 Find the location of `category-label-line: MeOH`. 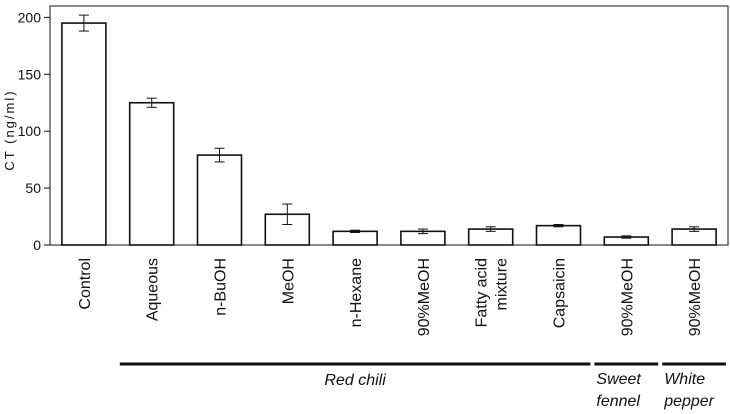

category-label-line: MeOH is located at coordinates (288, 281).